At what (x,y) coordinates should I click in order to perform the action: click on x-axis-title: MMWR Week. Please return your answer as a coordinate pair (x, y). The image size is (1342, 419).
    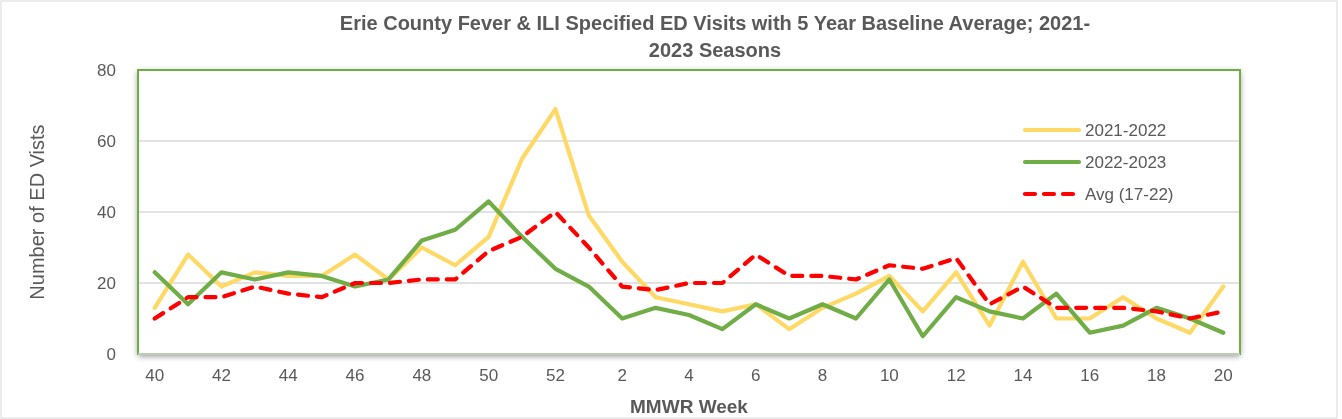
    Looking at the image, I should click on (689, 406).